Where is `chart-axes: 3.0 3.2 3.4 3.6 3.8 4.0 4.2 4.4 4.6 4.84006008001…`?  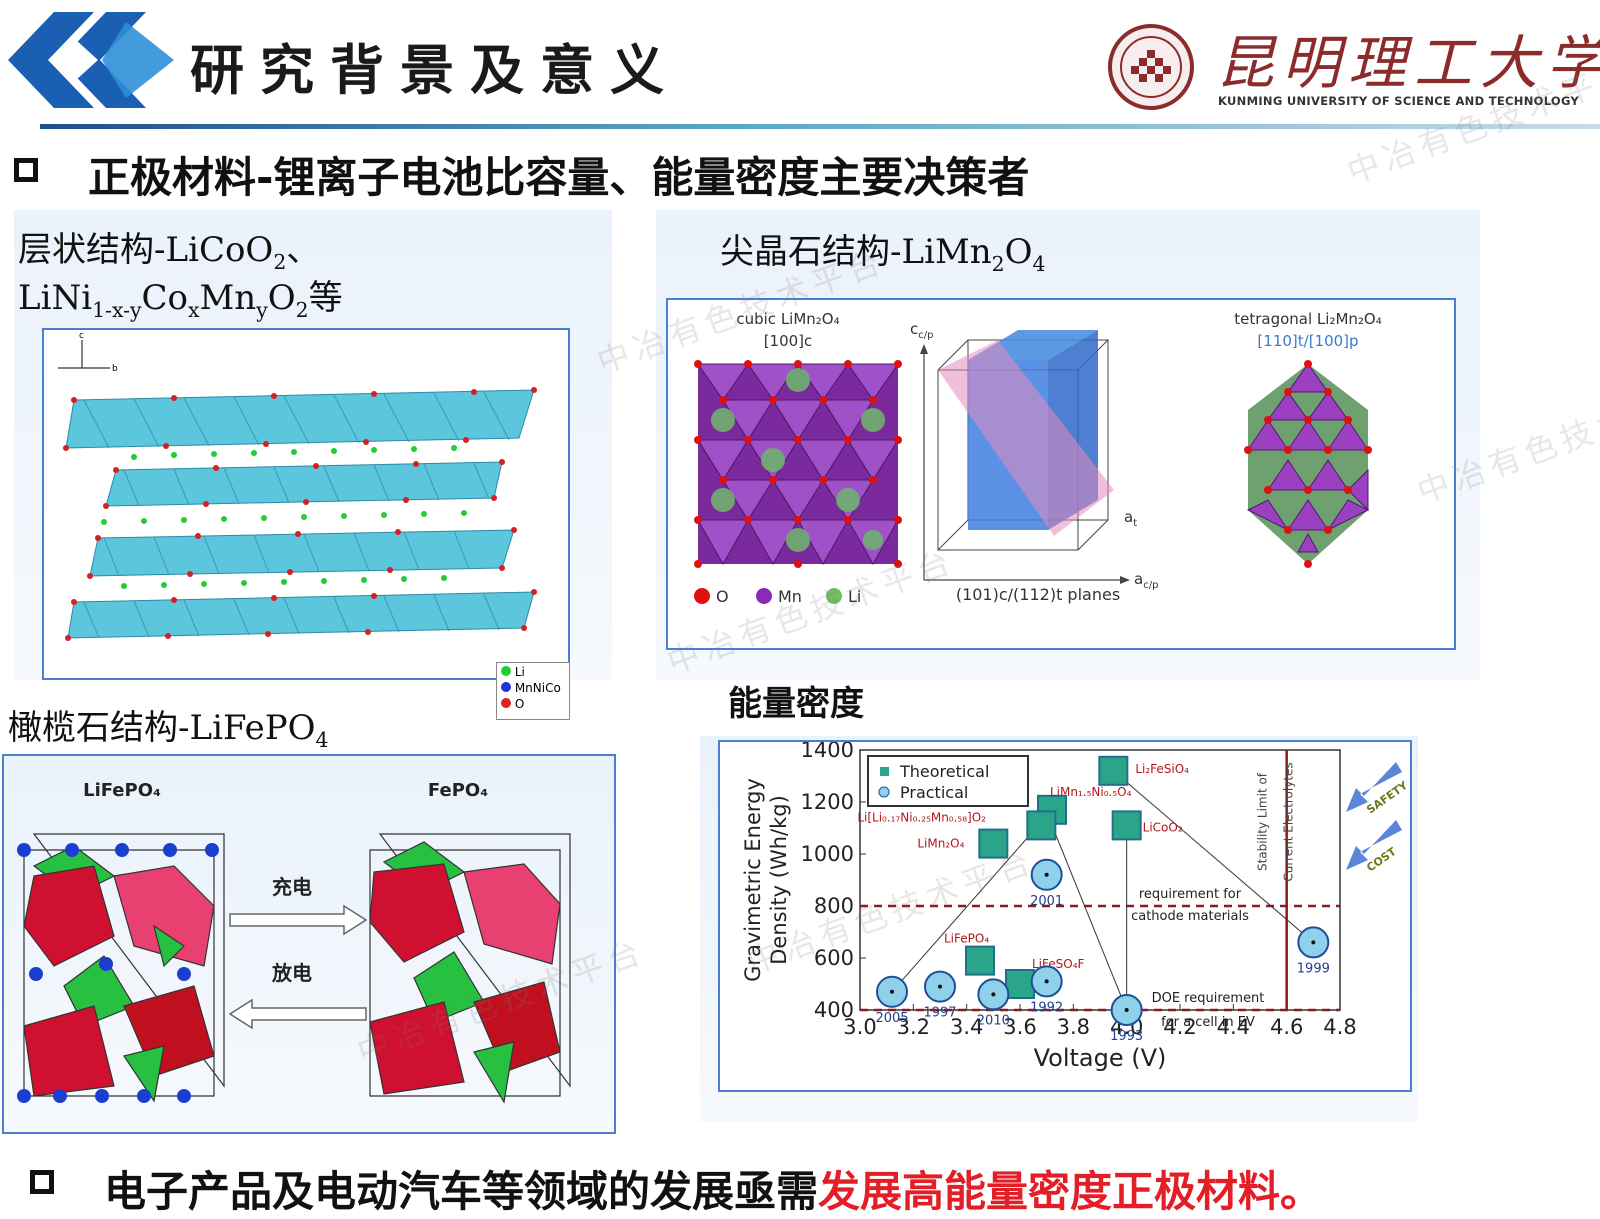 chart-axes: 3.0 3.2 3.4 3.6 3.8 4.0 4.2 4.4 4.6 4.84006008001… is located at coordinates (1049, 907).